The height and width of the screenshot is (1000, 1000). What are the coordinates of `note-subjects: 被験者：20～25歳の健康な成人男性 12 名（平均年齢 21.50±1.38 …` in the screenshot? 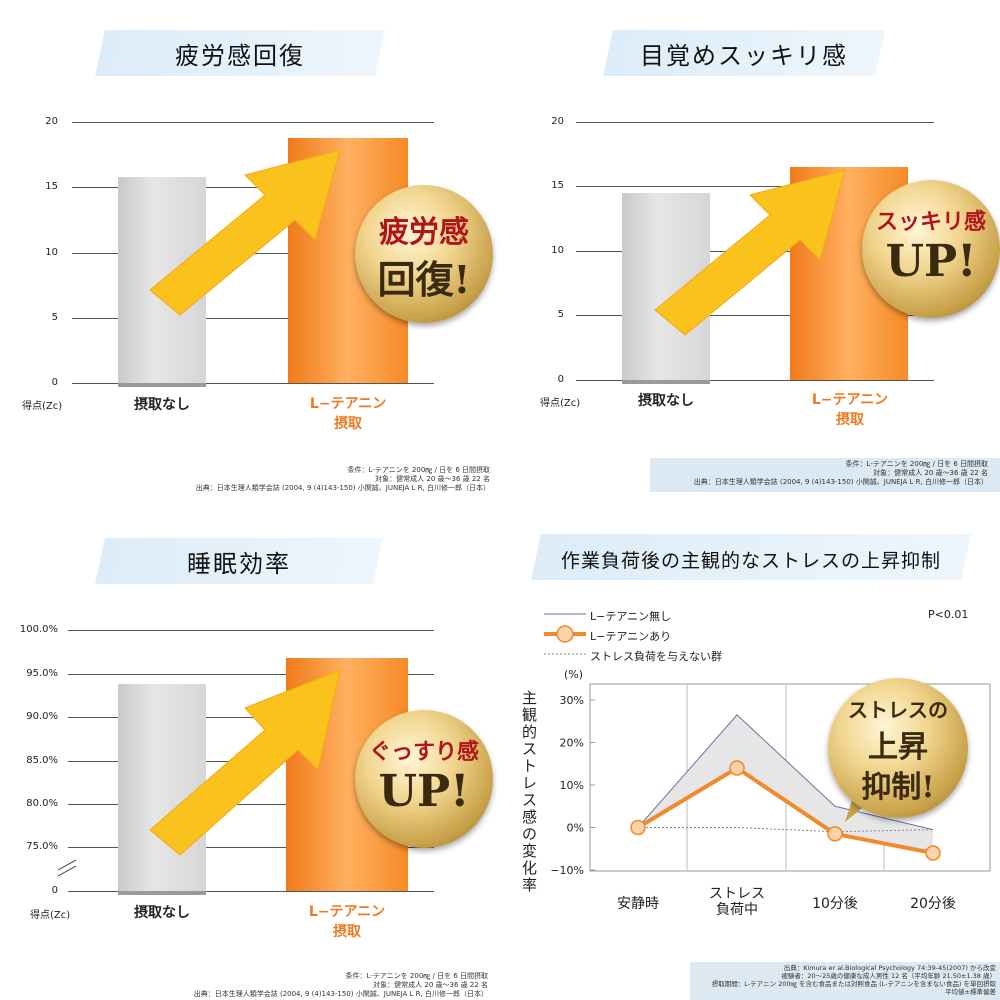 It's located at (888, 976).